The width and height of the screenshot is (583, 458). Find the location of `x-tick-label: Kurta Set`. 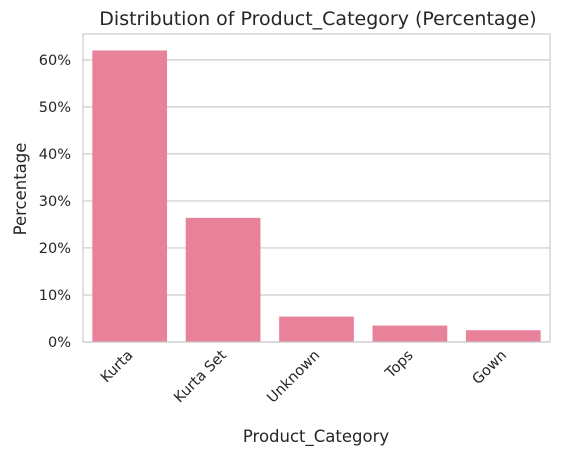

x-tick-label: Kurta Set is located at coordinates (200, 376).